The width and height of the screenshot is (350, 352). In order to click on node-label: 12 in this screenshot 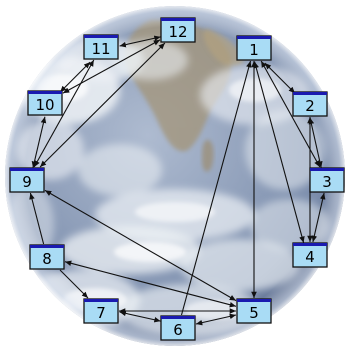, I will do `click(177, 32)`.